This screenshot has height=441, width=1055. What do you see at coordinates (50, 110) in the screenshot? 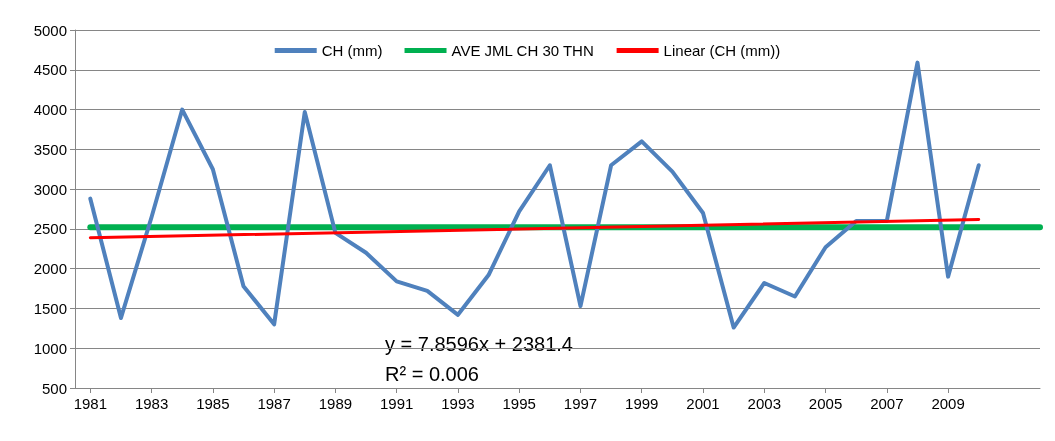
I see `y-tick-label: 4000` at bounding box center [50, 110].